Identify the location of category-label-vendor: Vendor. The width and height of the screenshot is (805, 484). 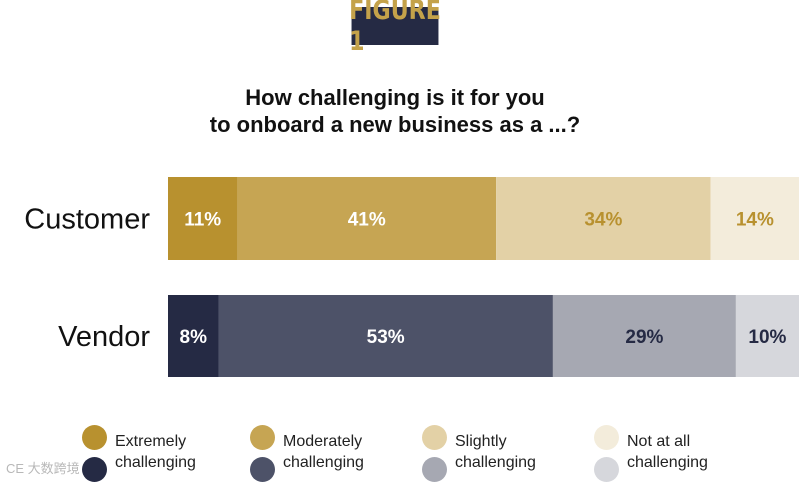
(104, 337).